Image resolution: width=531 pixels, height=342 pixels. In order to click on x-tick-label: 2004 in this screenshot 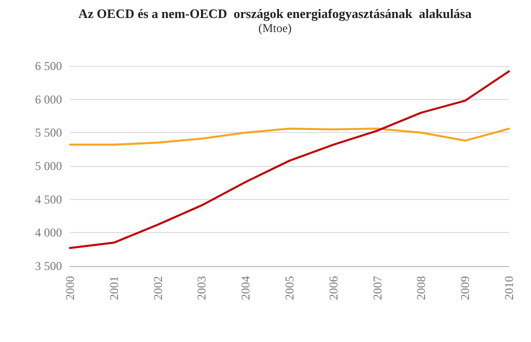, I will do `click(245, 288)`.